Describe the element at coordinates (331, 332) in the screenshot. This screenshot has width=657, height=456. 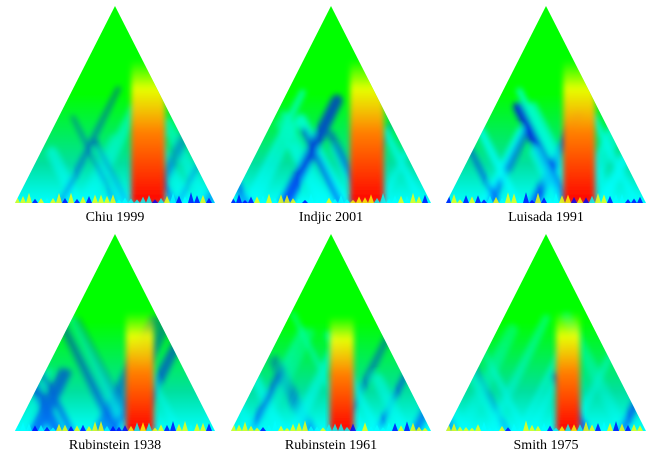
I see `heatmap-rubinstein-1961` at that location.